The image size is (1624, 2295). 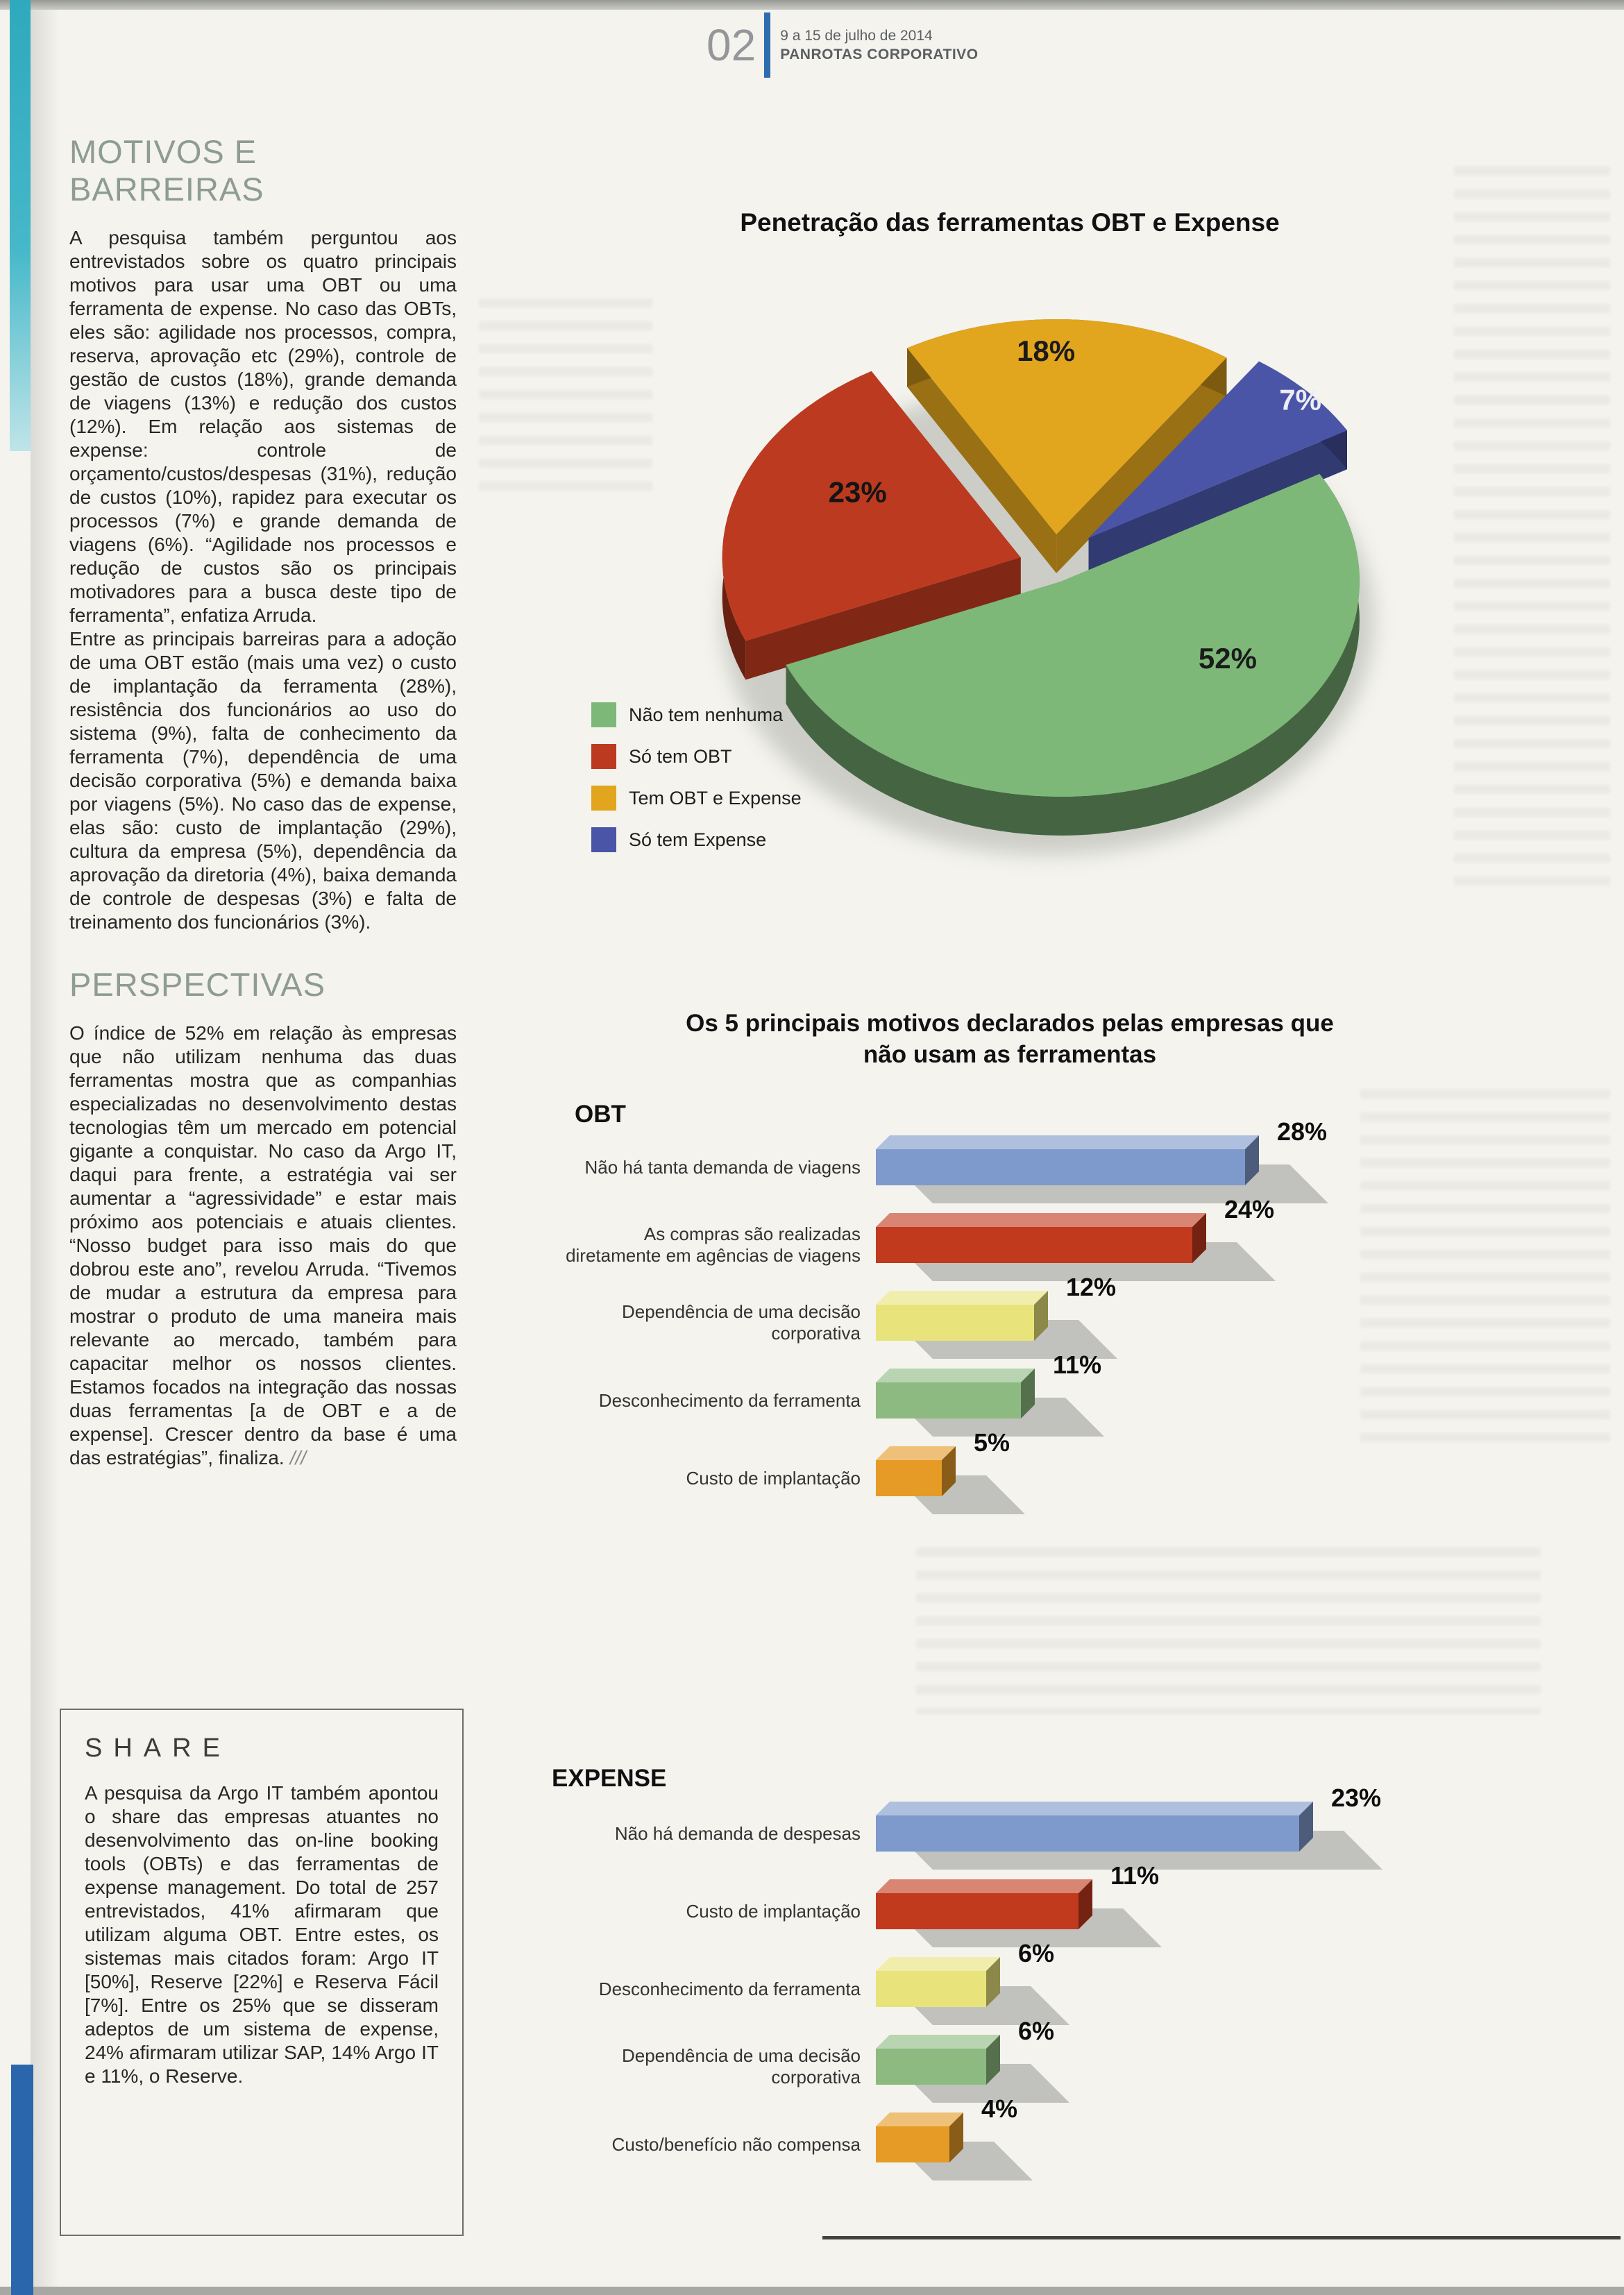 I want to click on scan-edge-bottom, so click(x=812, y=2291).